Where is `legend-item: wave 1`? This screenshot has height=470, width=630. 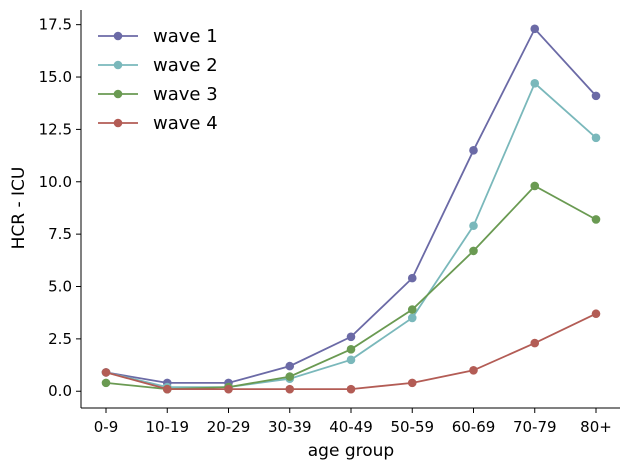
legend-item: wave 1 is located at coordinates (158, 36).